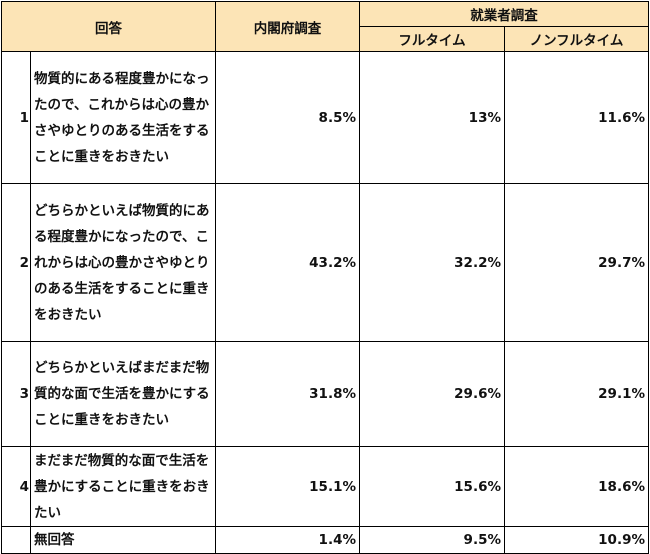 This screenshot has height=554, width=650. Describe the element at coordinates (123, 486) in the screenshot. I see `row-answer: まだまだ物質的な面で生活を豊かにすることに重きをおきたい` at that location.